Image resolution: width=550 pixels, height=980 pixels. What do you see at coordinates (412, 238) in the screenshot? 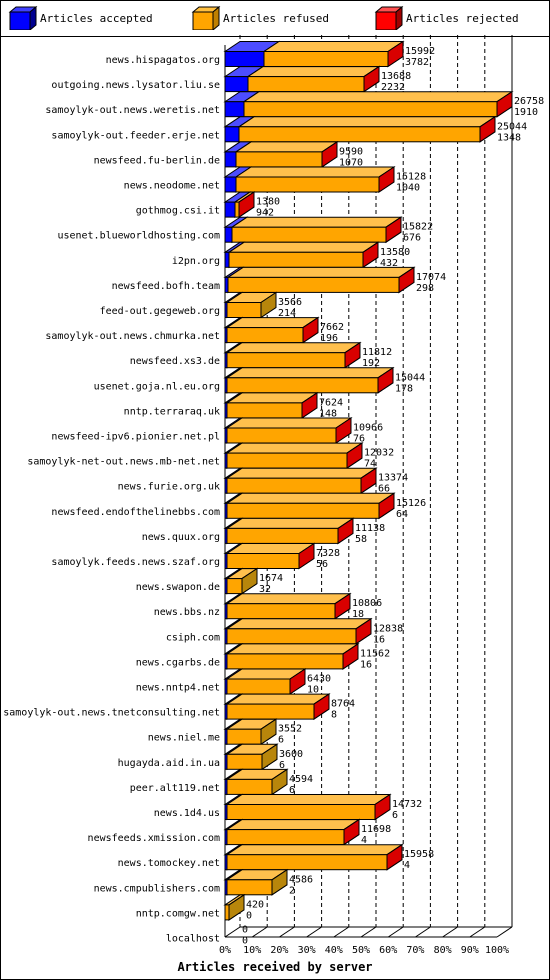
I see `value-label-accepted: 676` at bounding box center [412, 238].